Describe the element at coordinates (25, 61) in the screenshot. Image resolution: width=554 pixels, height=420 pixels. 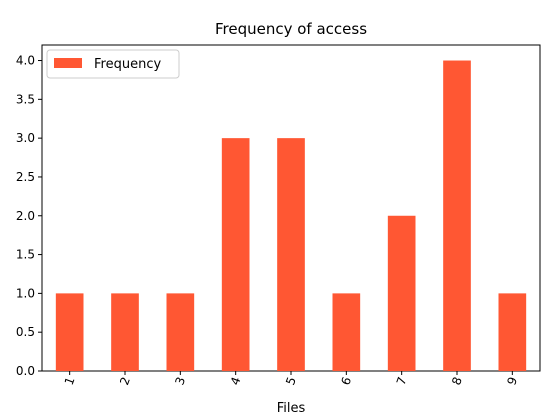
I see `y-tick-label-4.0: 4.0` at that location.